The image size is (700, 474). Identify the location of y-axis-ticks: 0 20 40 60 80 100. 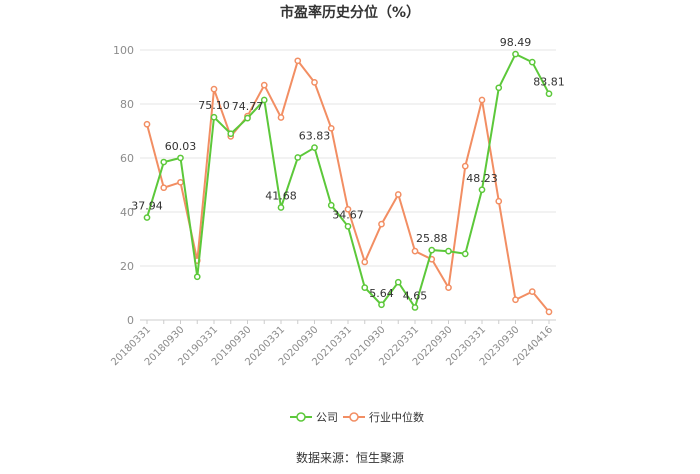
(123, 185).